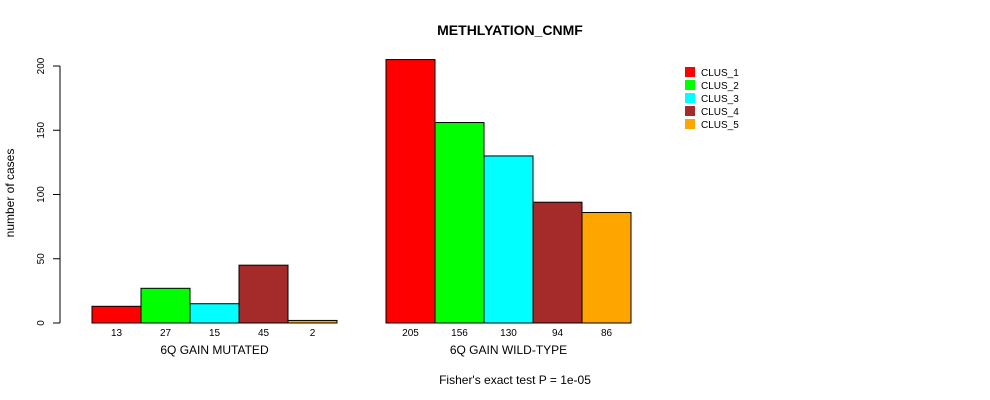  I want to click on fisher-test-footnote: Fisher's exact test P = 1e-05, so click(515, 380).